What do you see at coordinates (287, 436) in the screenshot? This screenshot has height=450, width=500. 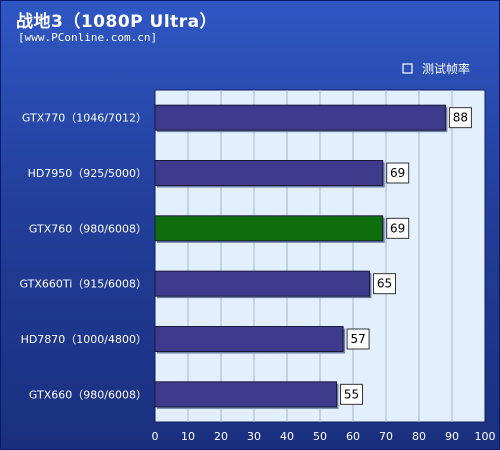 I see `x-tick-label: 40` at bounding box center [287, 436].